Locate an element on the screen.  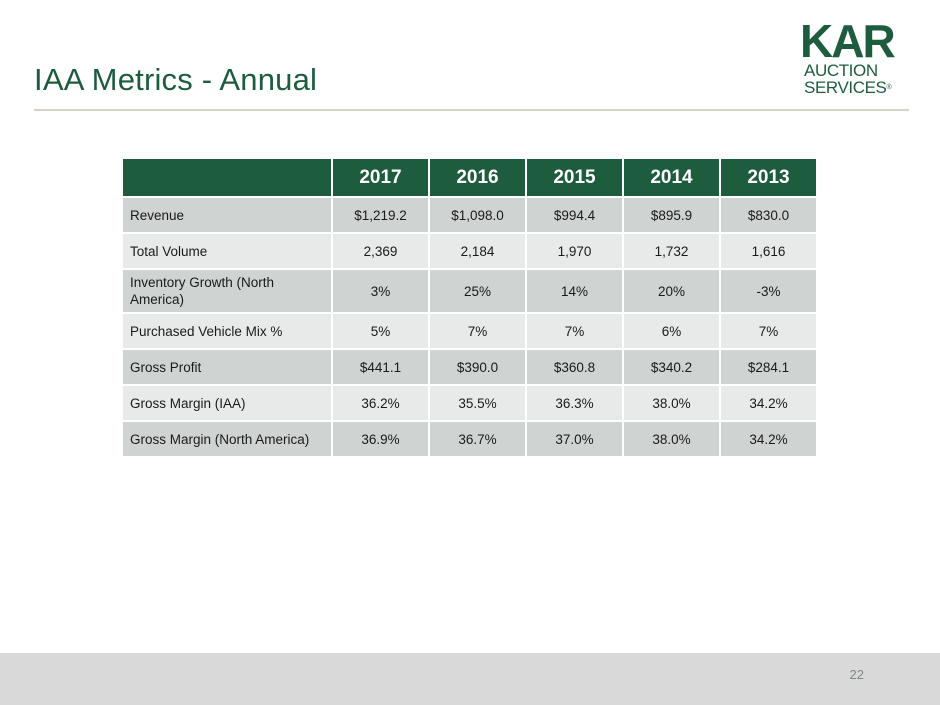
table-cell: 20% is located at coordinates (671, 290).